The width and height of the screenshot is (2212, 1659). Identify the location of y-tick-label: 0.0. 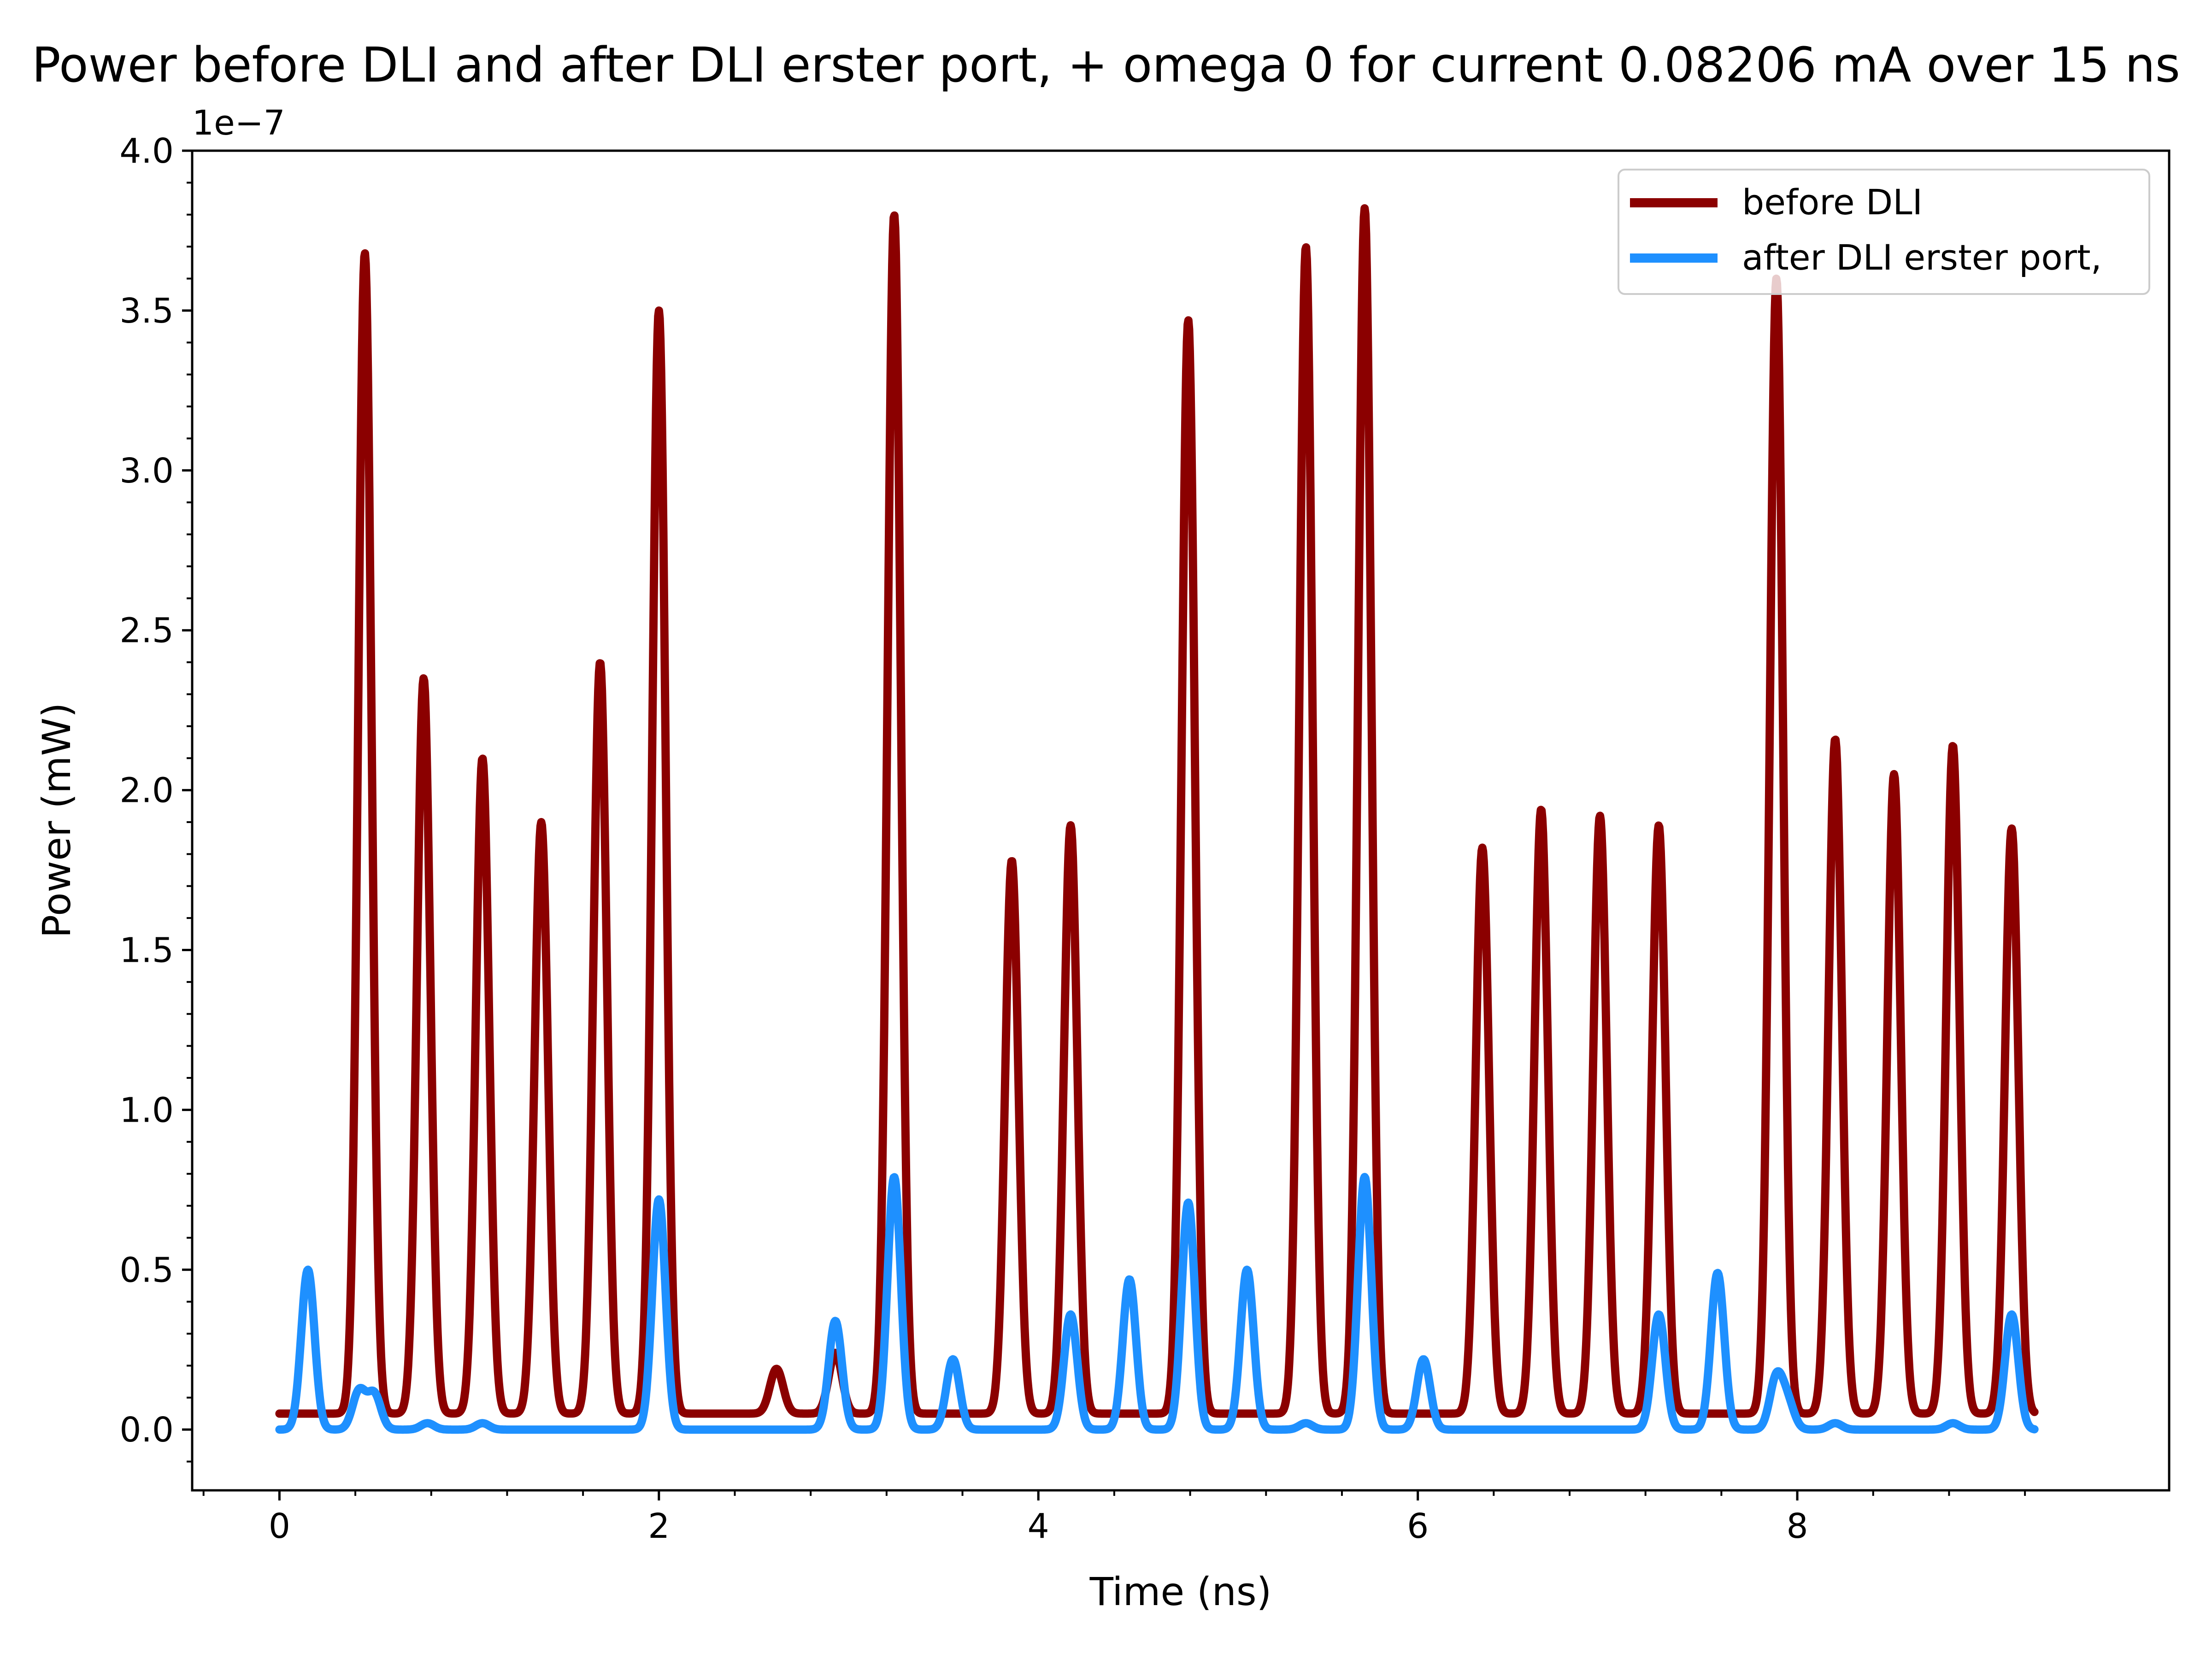
(146, 1430).